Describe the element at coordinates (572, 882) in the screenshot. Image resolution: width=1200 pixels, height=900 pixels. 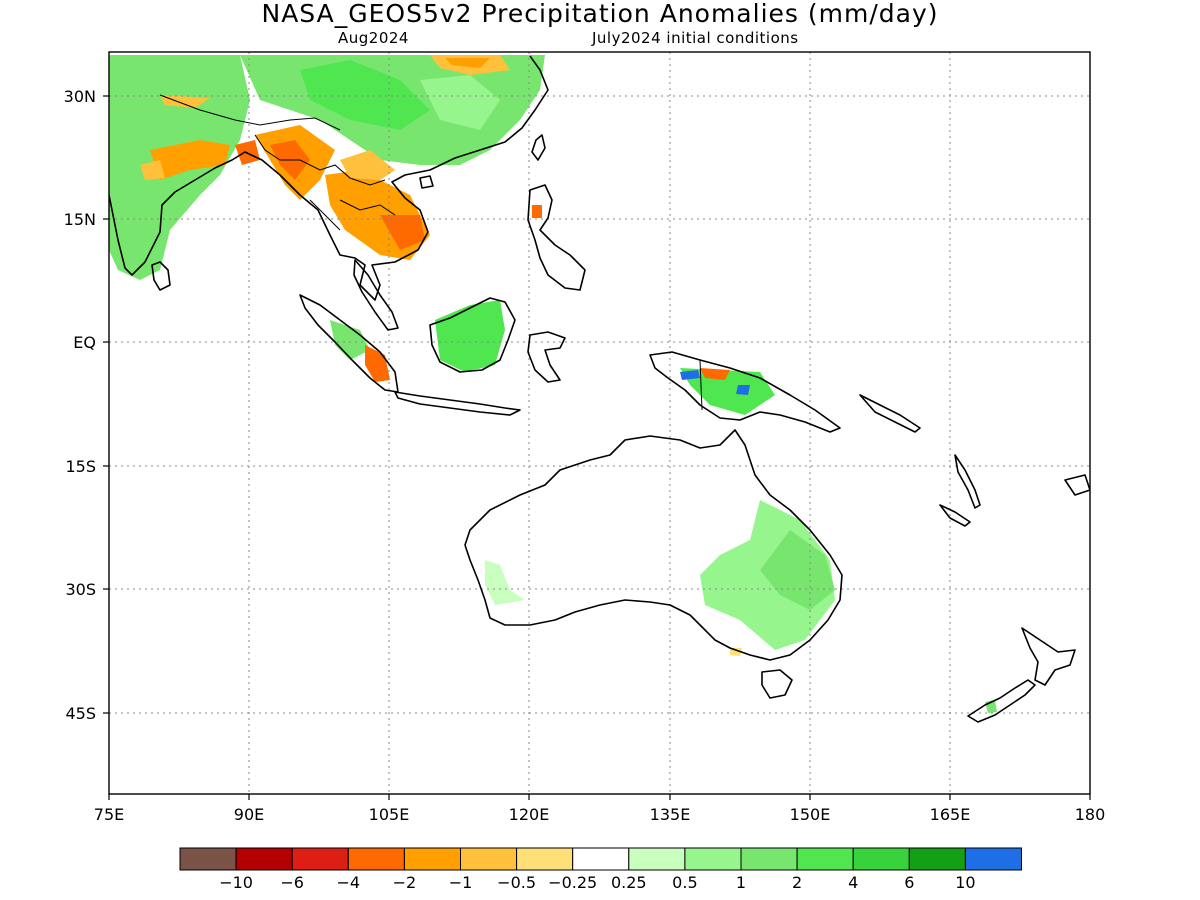
I see `colorbar-label: −0.25` at that location.